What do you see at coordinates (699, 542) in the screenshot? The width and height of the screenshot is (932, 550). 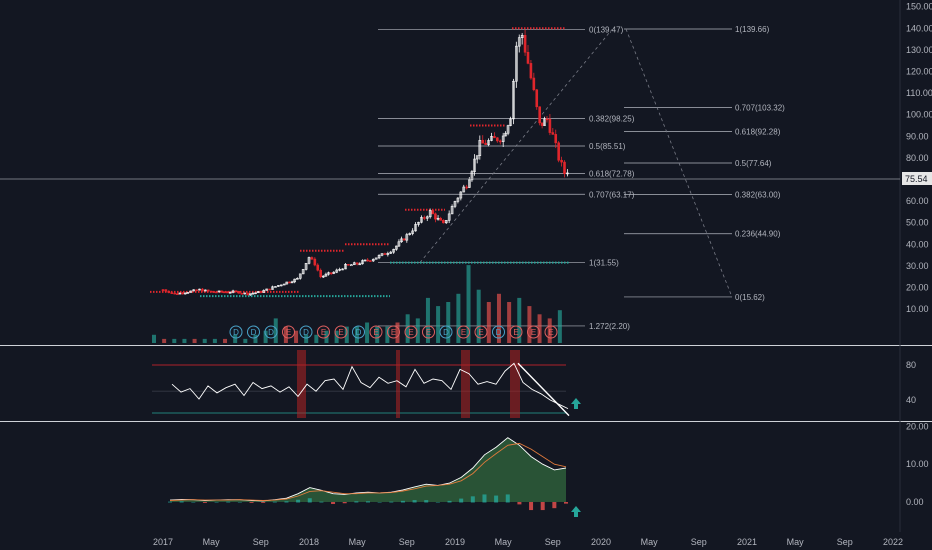 I see `time-tick-label: Sep` at bounding box center [699, 542].